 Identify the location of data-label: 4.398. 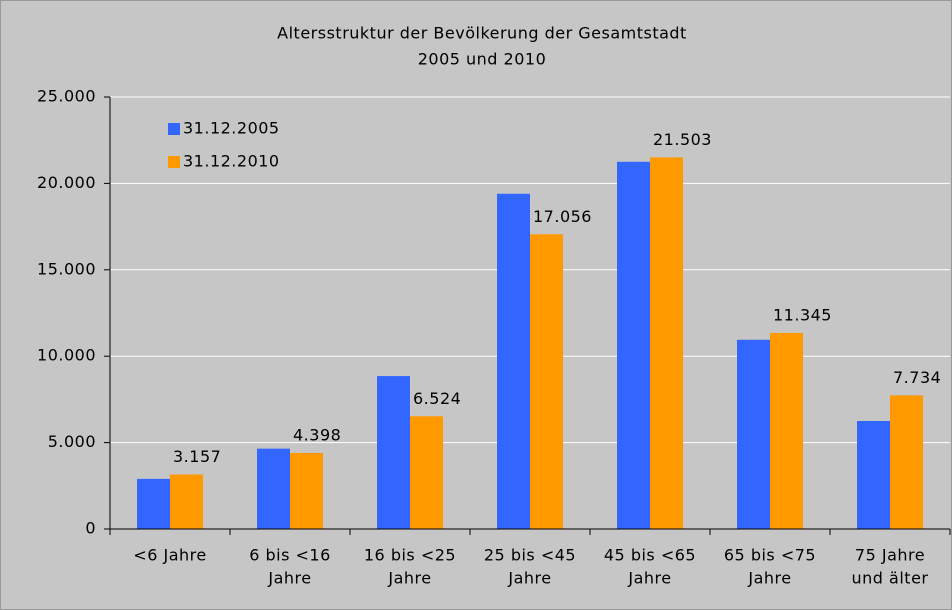
(317, 435).